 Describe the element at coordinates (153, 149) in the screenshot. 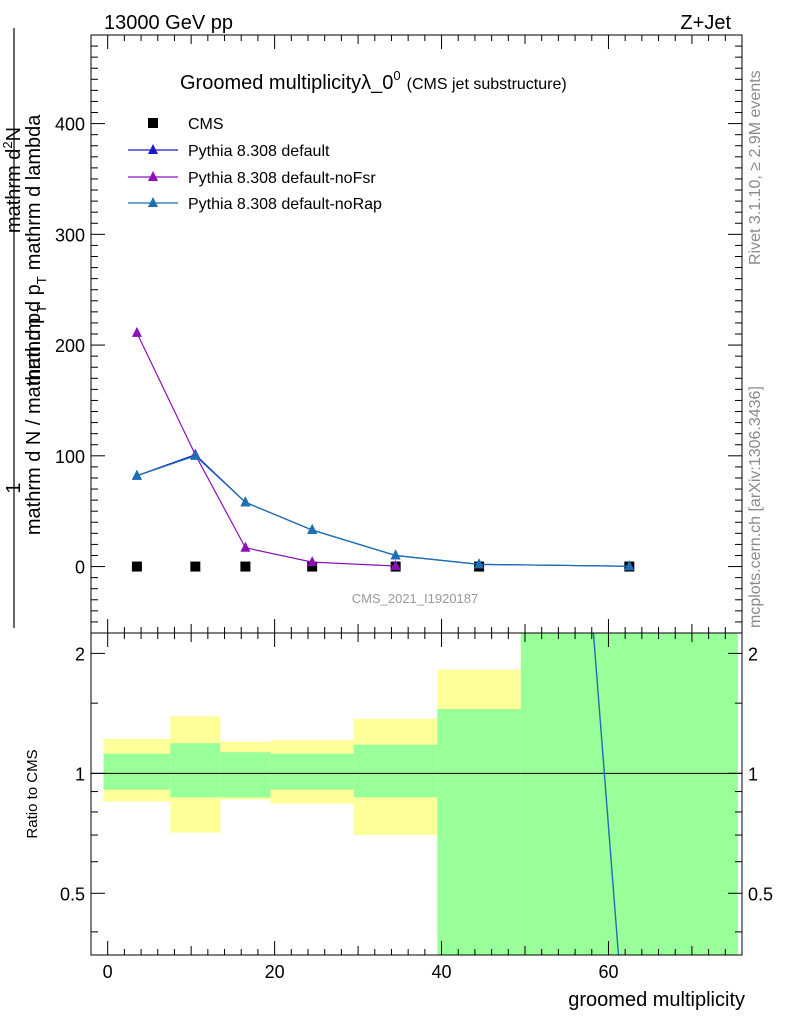

I see `legend-marker-default` at that location.